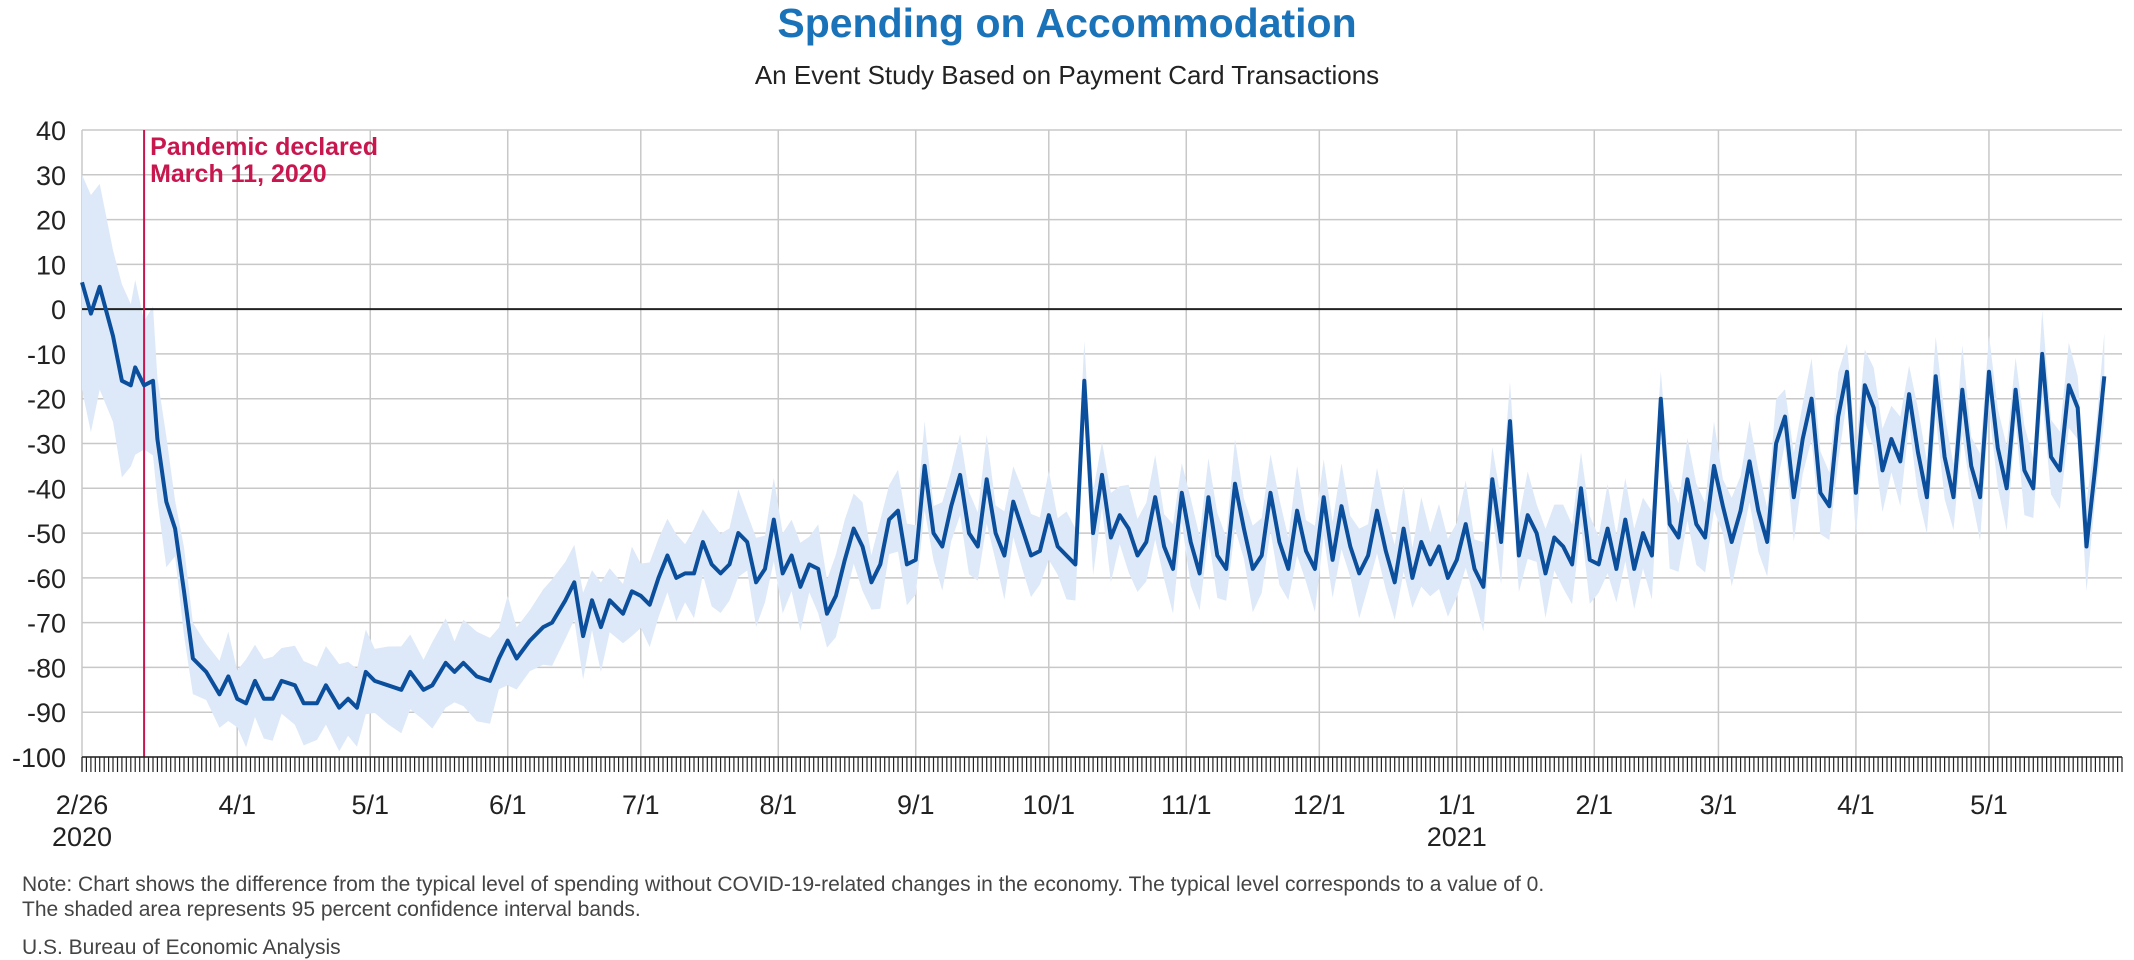 Image resolution: width=2134 pixels, height=960 pixels. Describe the element at coordinates (46, 713) in the screenshot. I see `y-tick-label: -90` at that location.